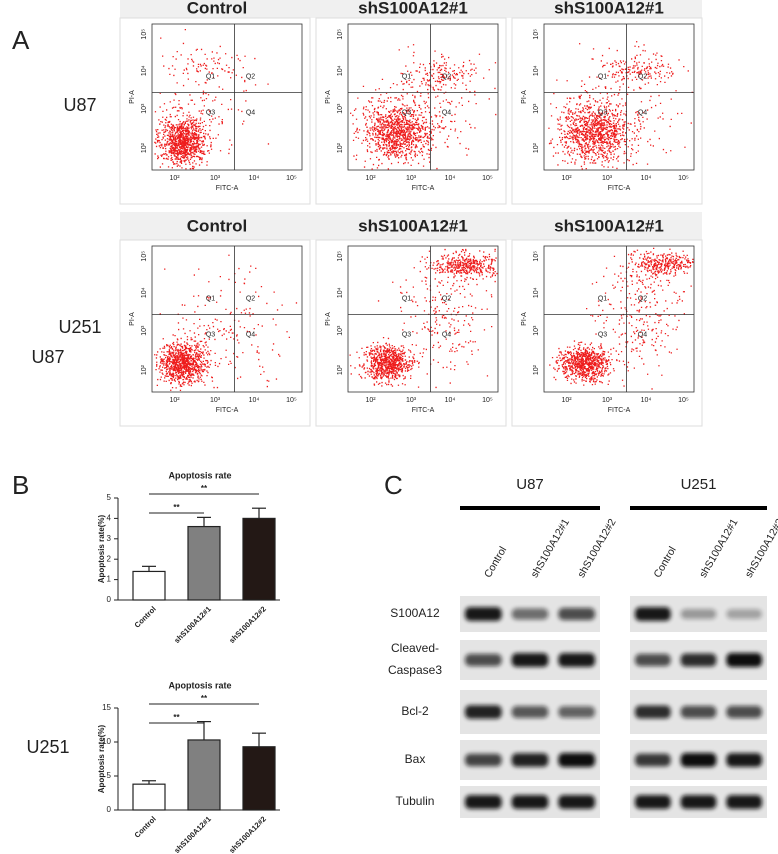 This screenshot has height=854, width=778. What do you see at coordinates (109, 558) in the screenshot?
I see `y-tick-label: 2` at bounding box center [109, 558].